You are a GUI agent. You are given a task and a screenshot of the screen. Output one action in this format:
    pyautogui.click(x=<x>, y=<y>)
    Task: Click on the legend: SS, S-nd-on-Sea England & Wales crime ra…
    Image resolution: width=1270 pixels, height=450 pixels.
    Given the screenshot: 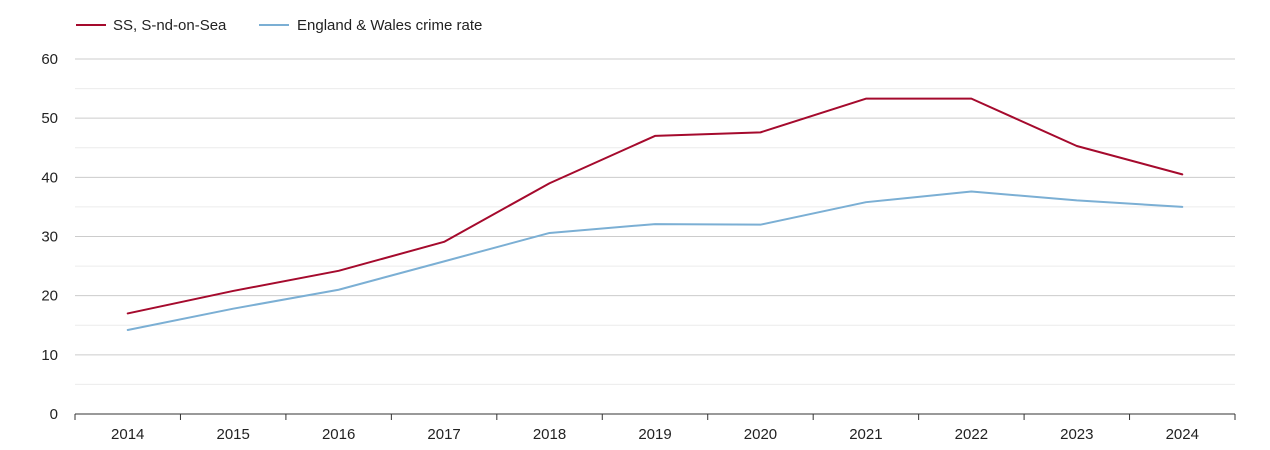 What is the action you would take?
    pyautogui.click(x=279, y=25)
    